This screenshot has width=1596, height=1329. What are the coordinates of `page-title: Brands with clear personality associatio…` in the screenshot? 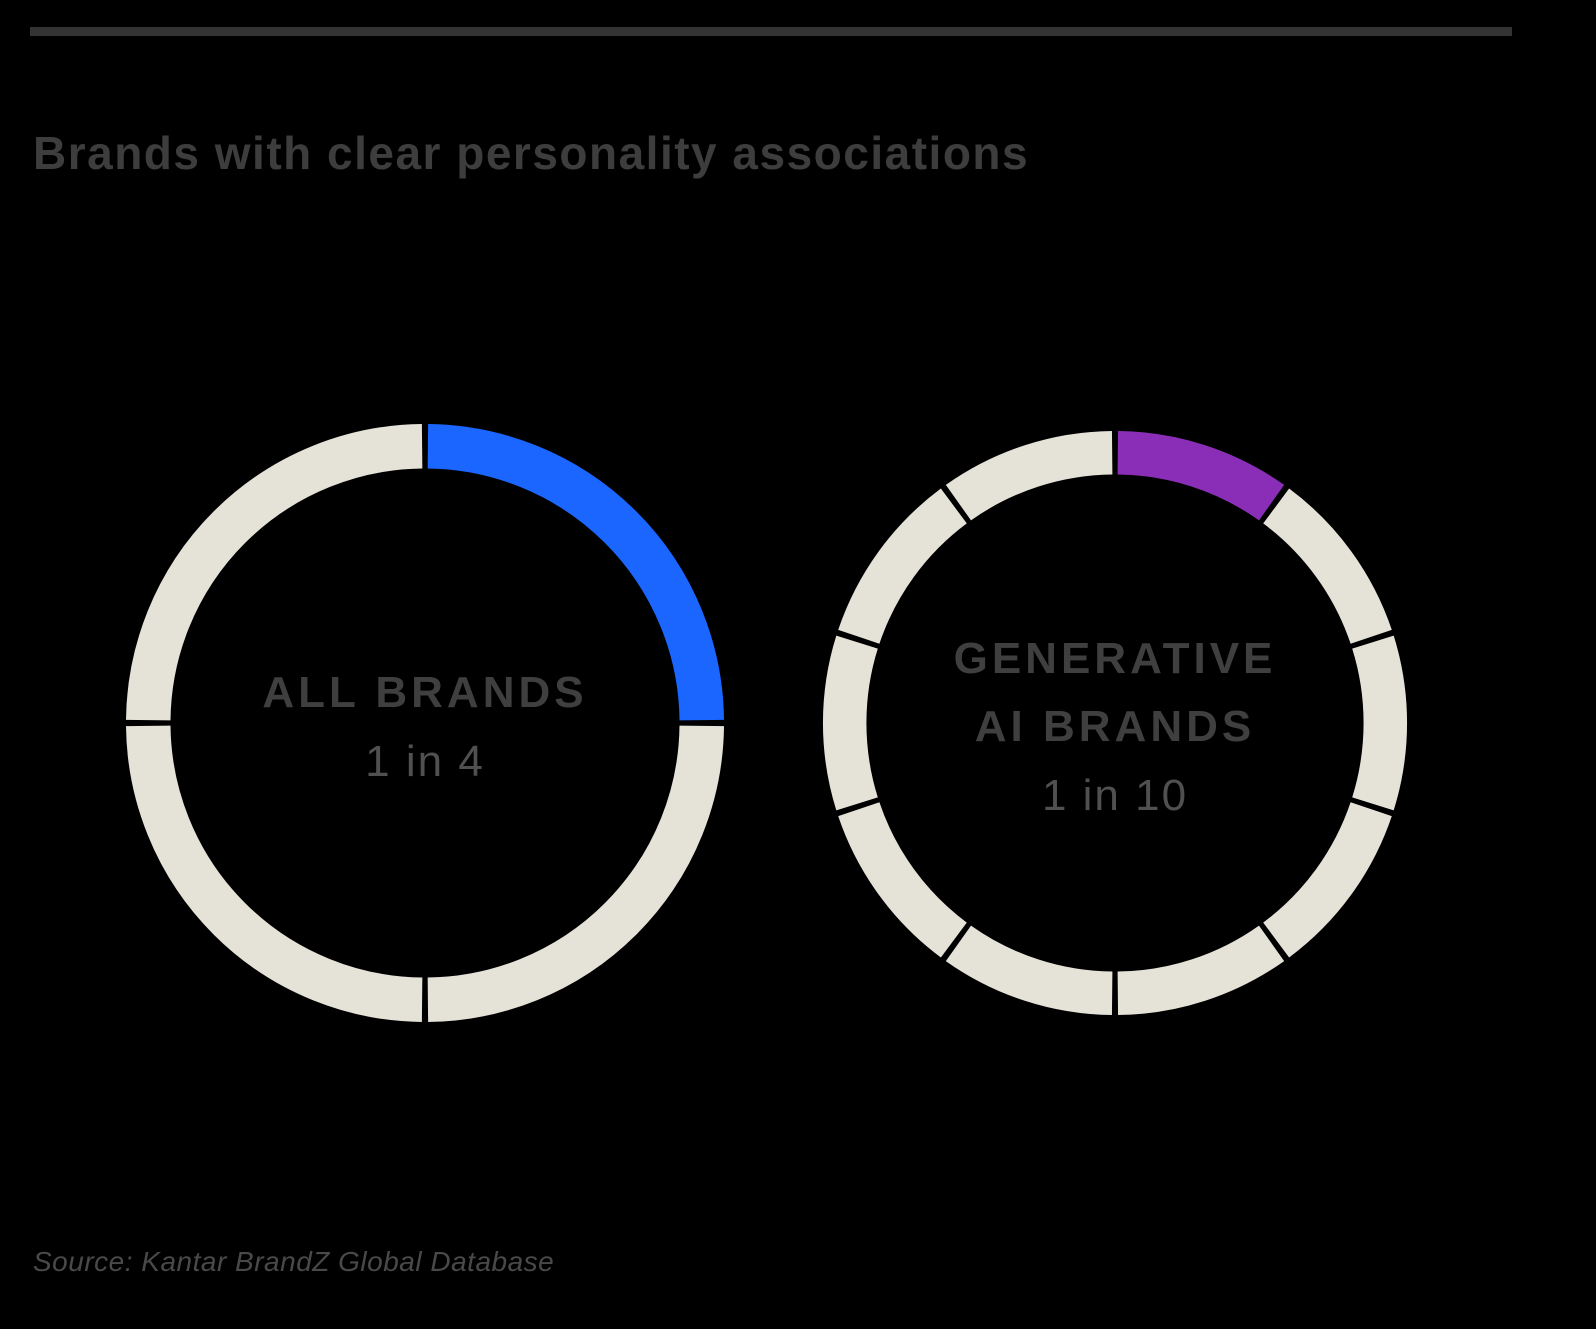 It's located at (531, 153).